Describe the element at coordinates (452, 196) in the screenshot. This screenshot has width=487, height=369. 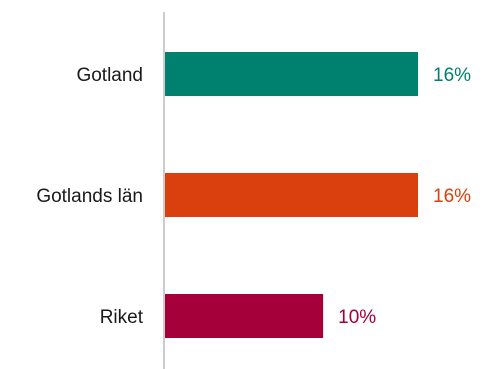
I see `value-label-2: 16%` at that location.